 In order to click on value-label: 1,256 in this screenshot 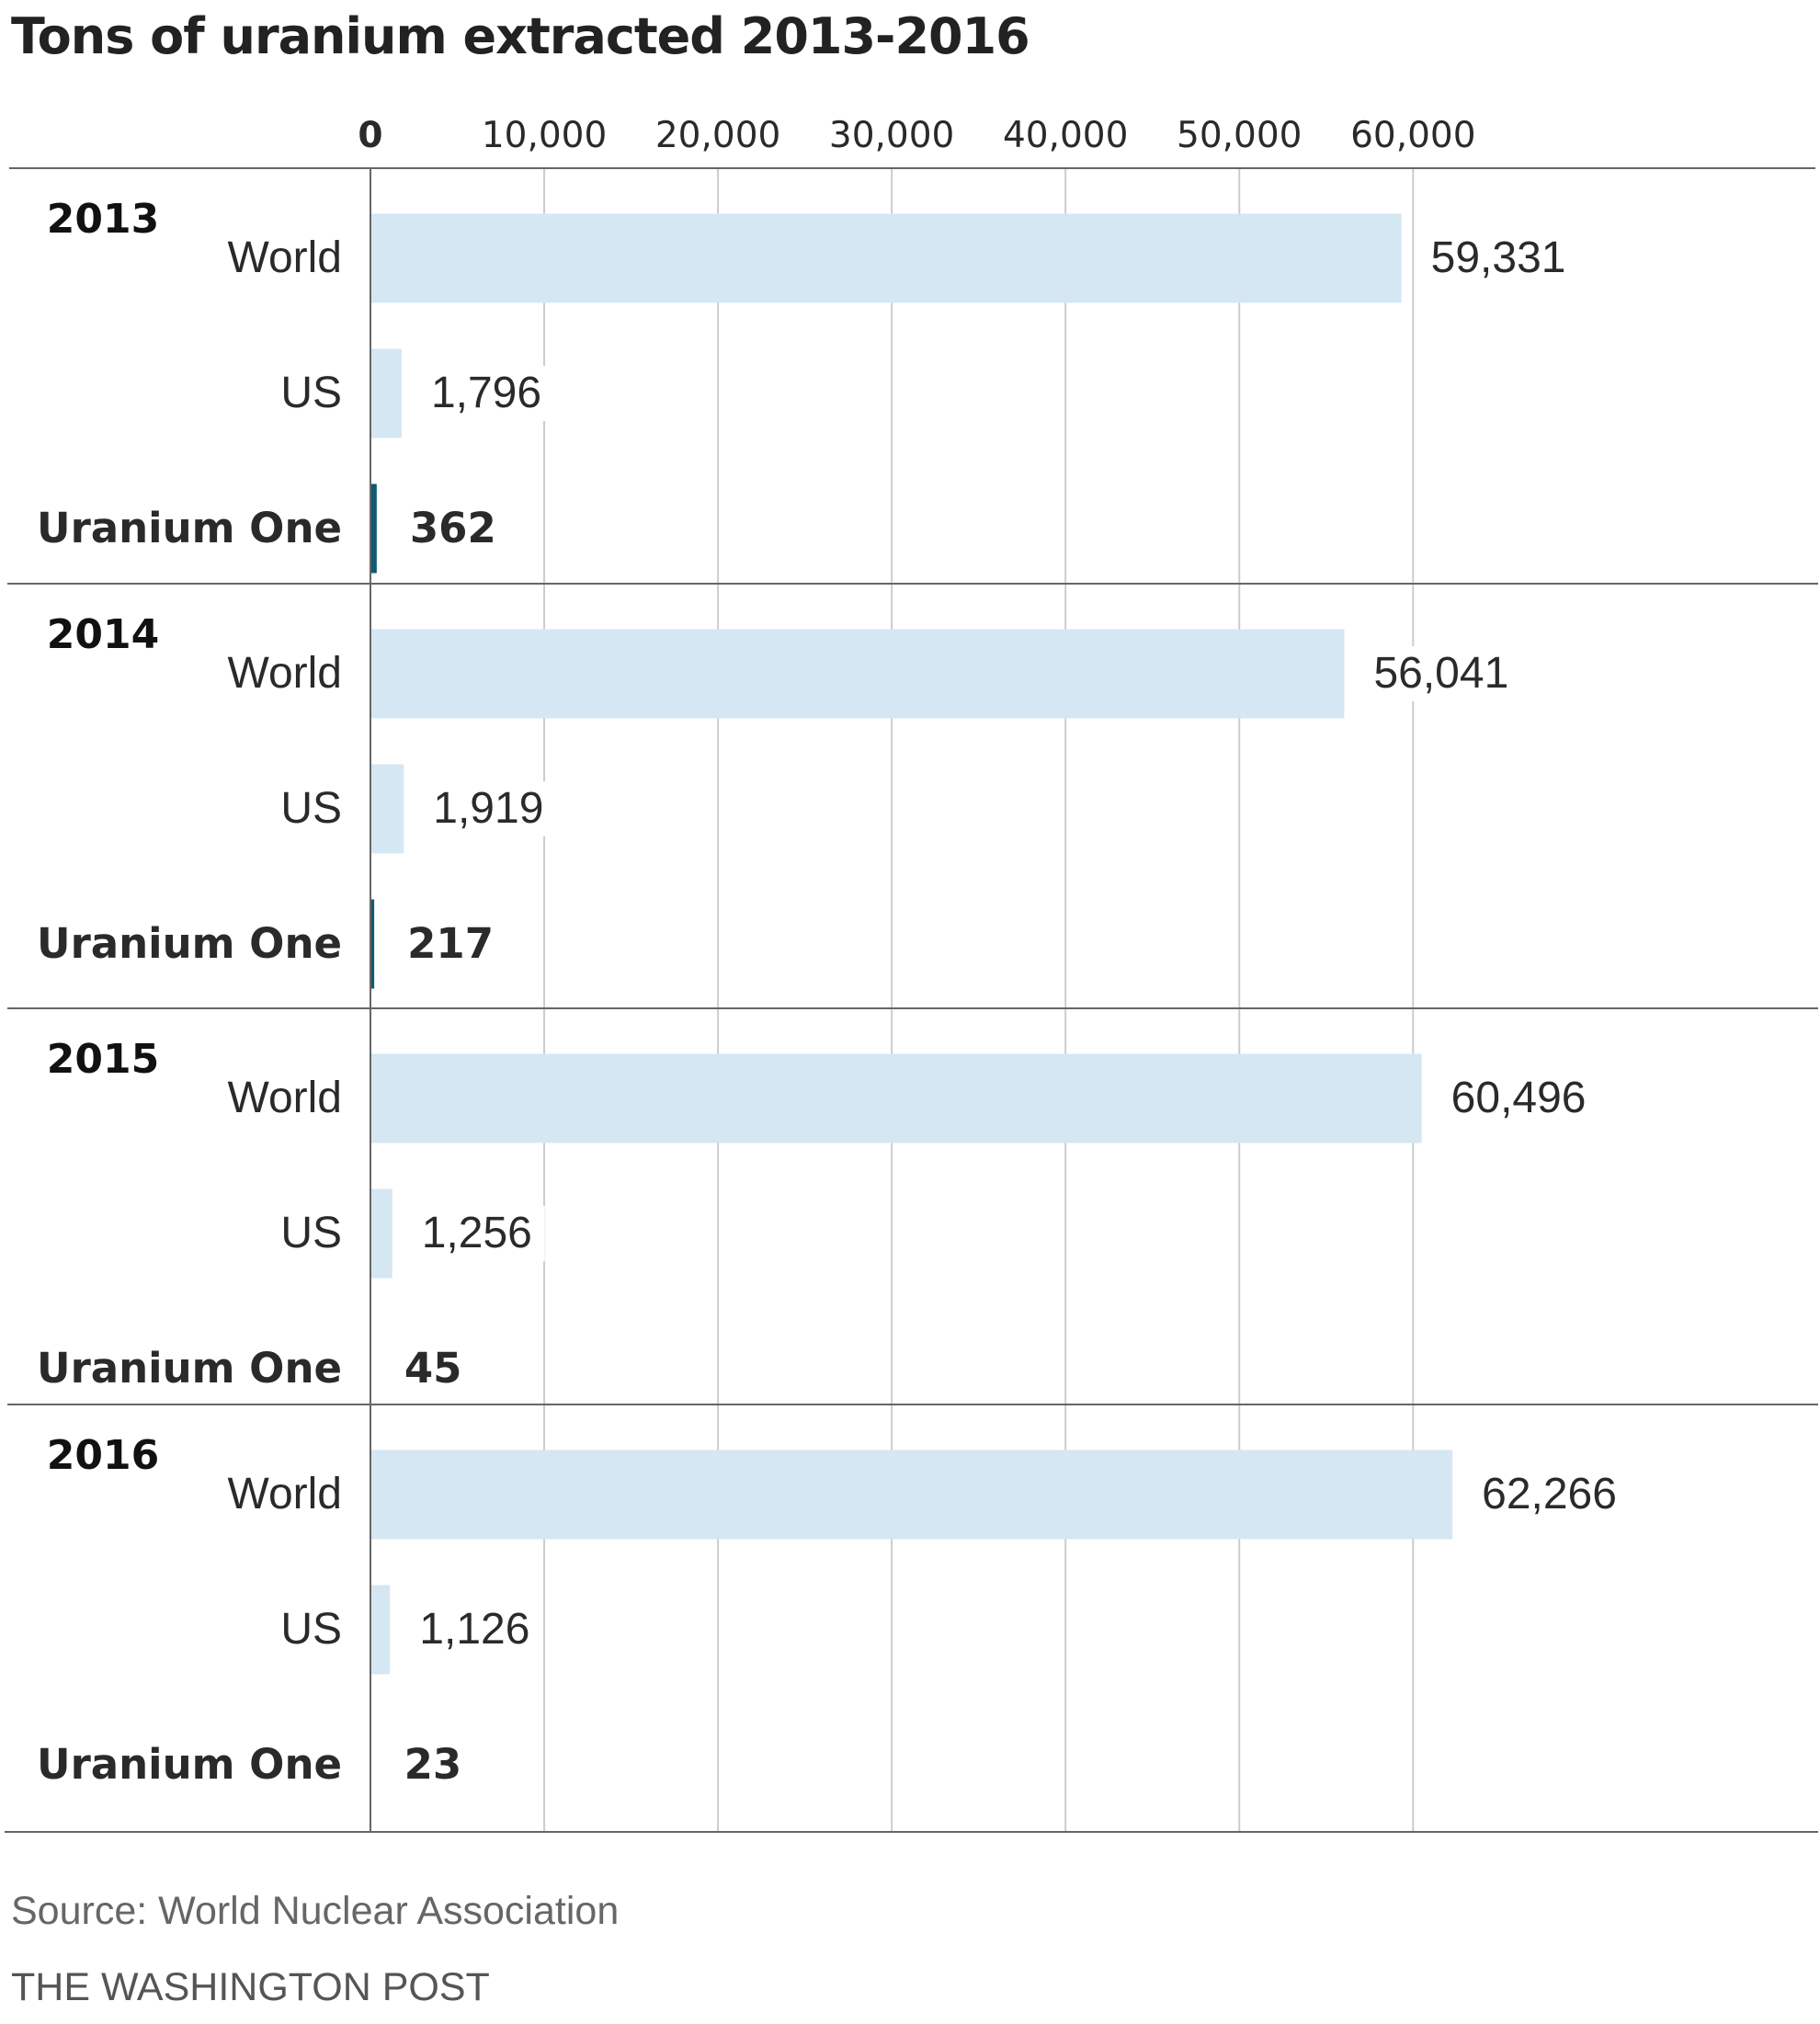, I will do `click(477, 1233)`.